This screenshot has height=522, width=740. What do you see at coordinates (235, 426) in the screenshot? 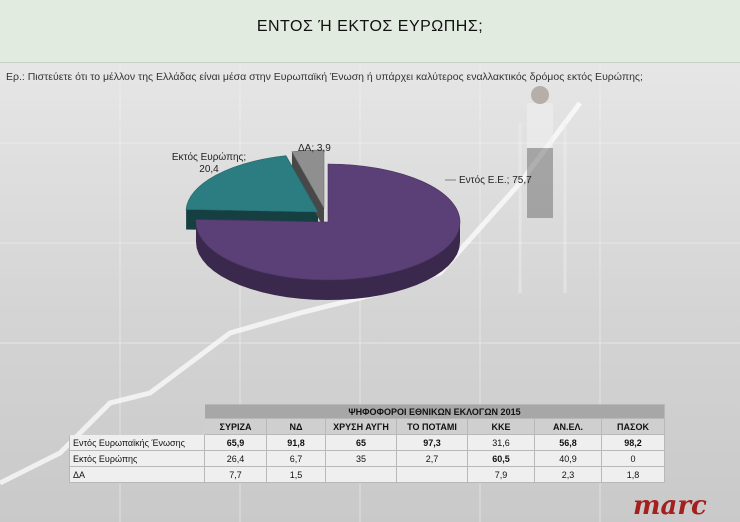
I see `col-header: ΣΥΡΙΖΑ` at bounding box center [235, 426].